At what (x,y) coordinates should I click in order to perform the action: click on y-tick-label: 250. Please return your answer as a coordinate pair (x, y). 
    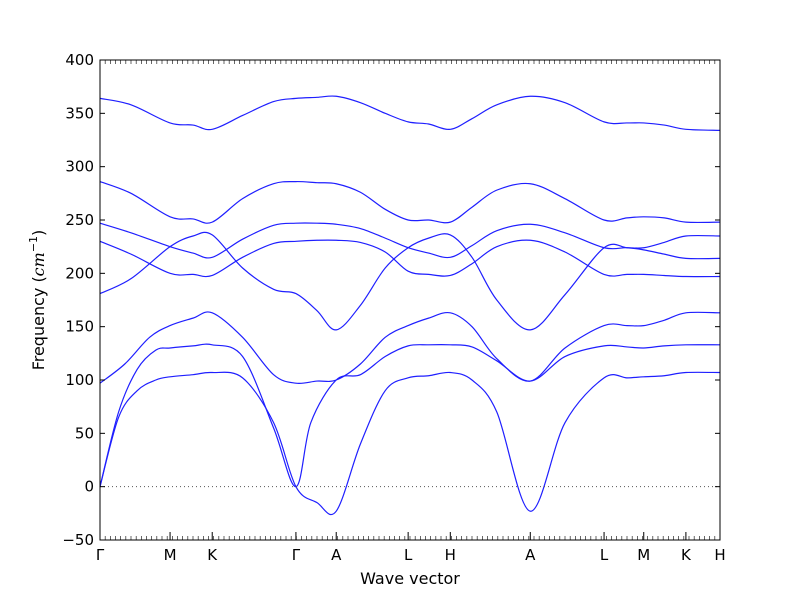
    Looking at the image, I should click on (79, 220).